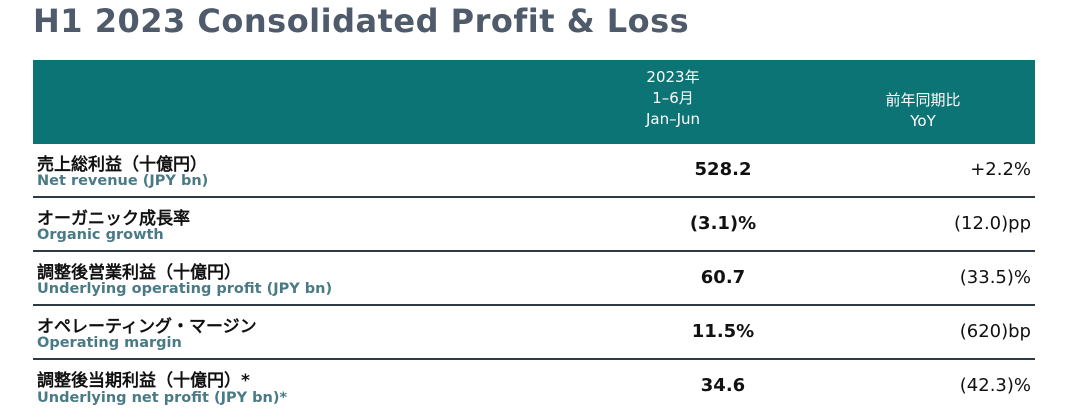 This screenshot has width=1080, height=412. What do you see at coordinates (995, 277) in the screenshot?
I see `row-yoy: (33.5)%` at bounding box center [995, 277].